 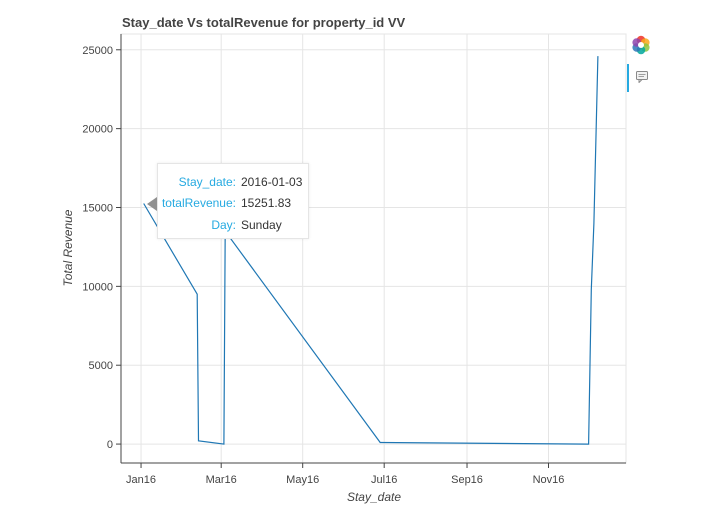 I want to click on tooltip-value: 15251.83, so click(x=266, y=203).